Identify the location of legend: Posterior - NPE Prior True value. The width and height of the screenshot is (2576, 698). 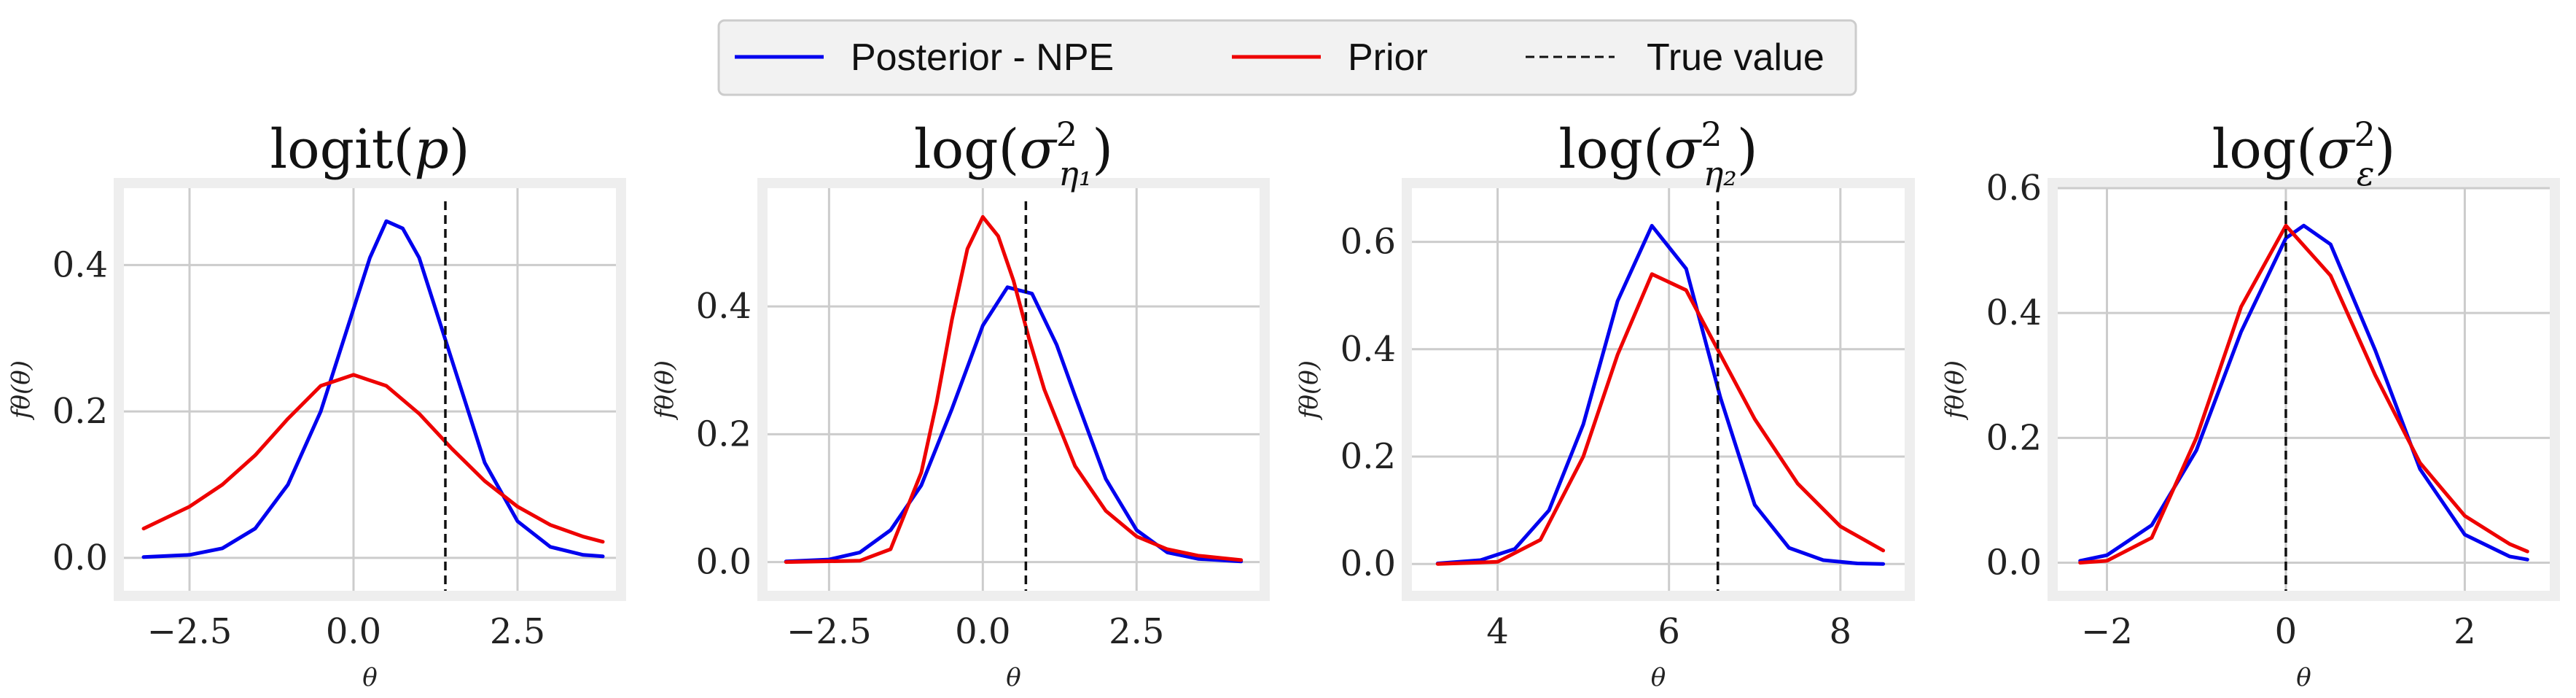
(1287, 57).